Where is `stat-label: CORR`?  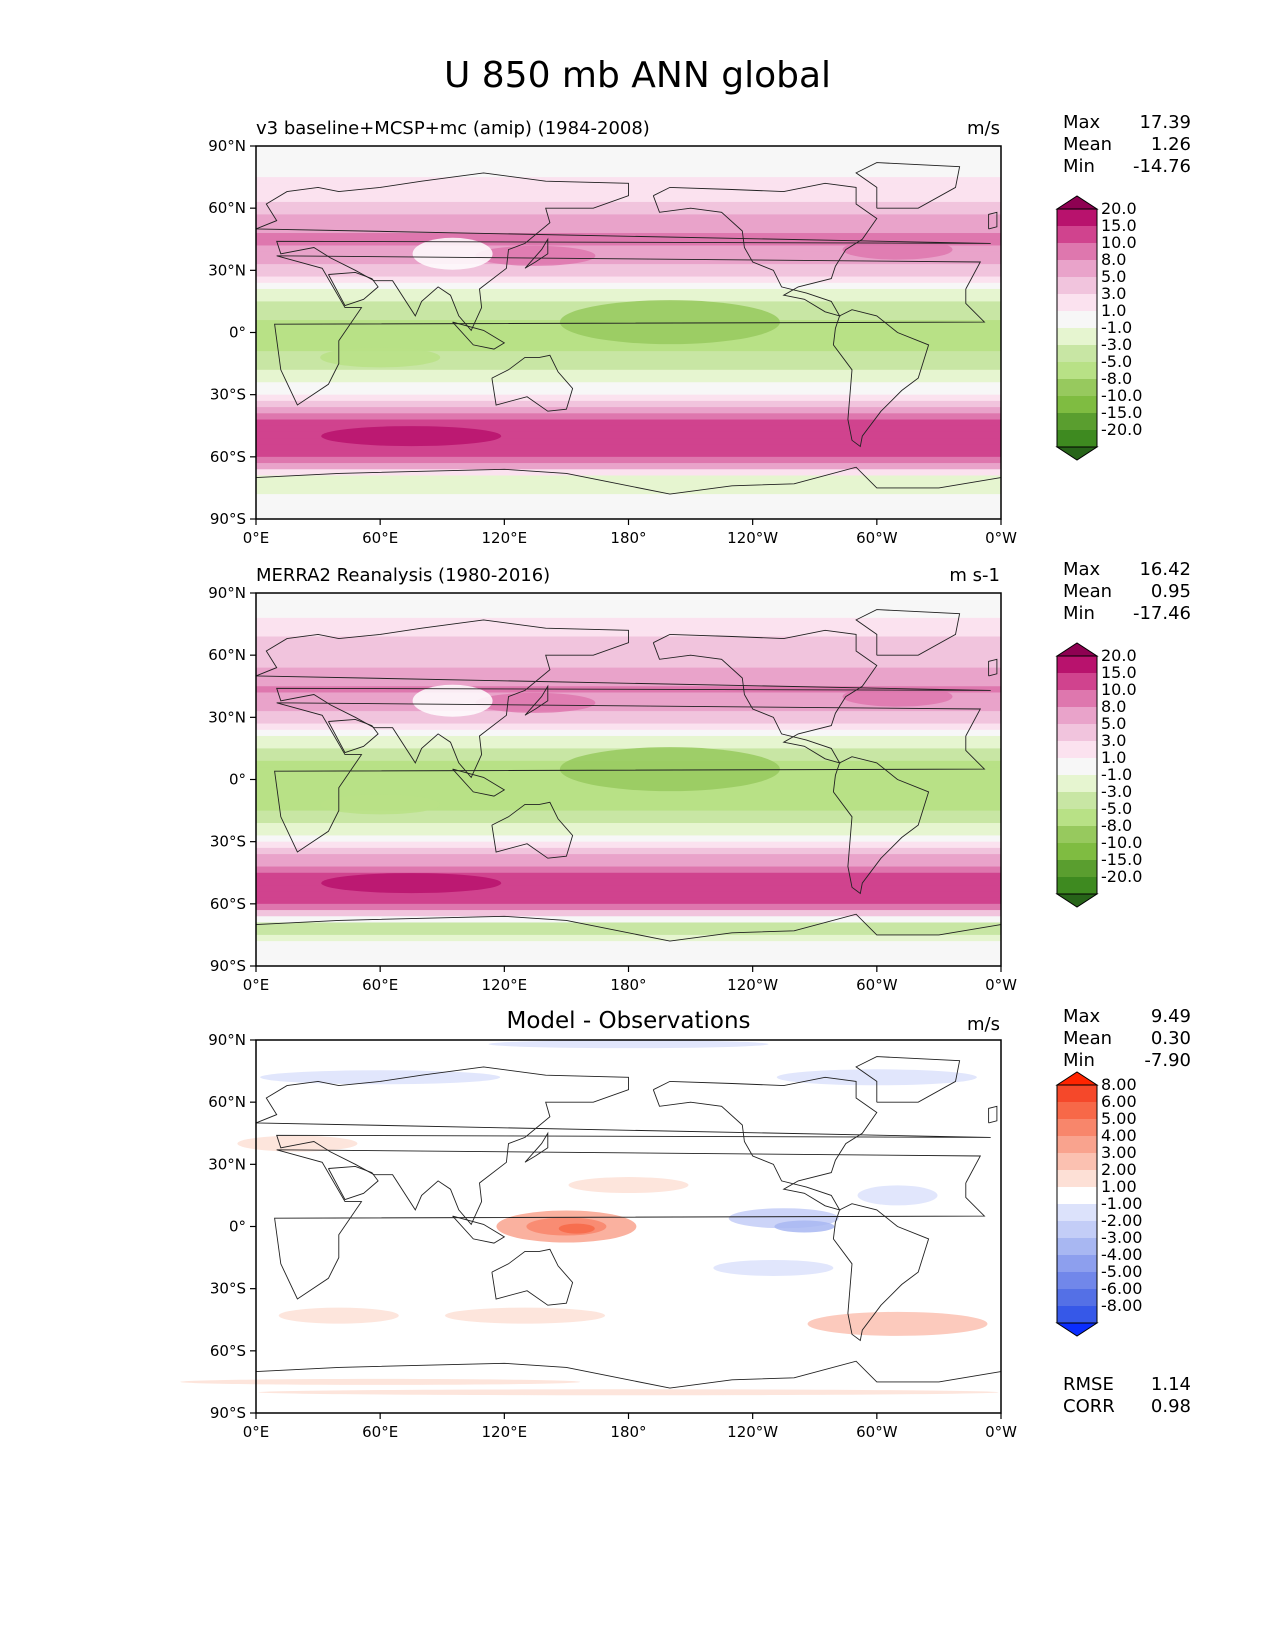
stat-label: CORR is located at coordinates (1089, 1406).